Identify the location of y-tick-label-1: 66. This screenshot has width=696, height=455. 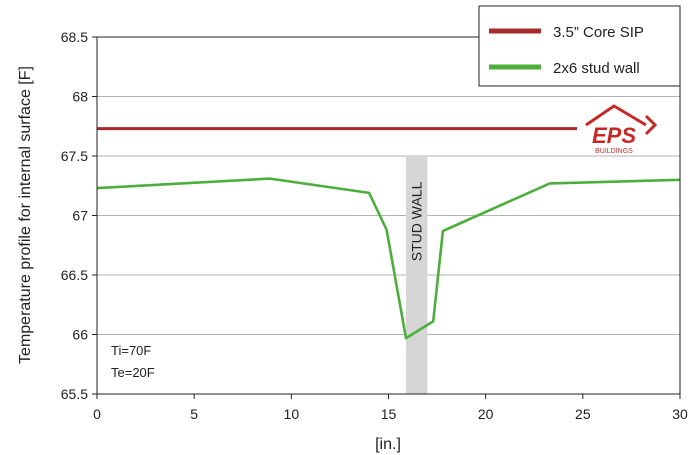
(80, 335).